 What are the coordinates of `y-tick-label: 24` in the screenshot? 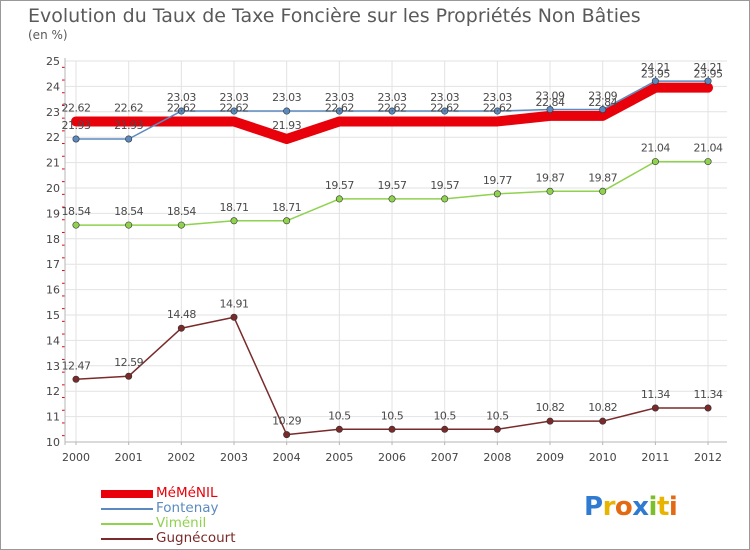 It's located at (53, 86).